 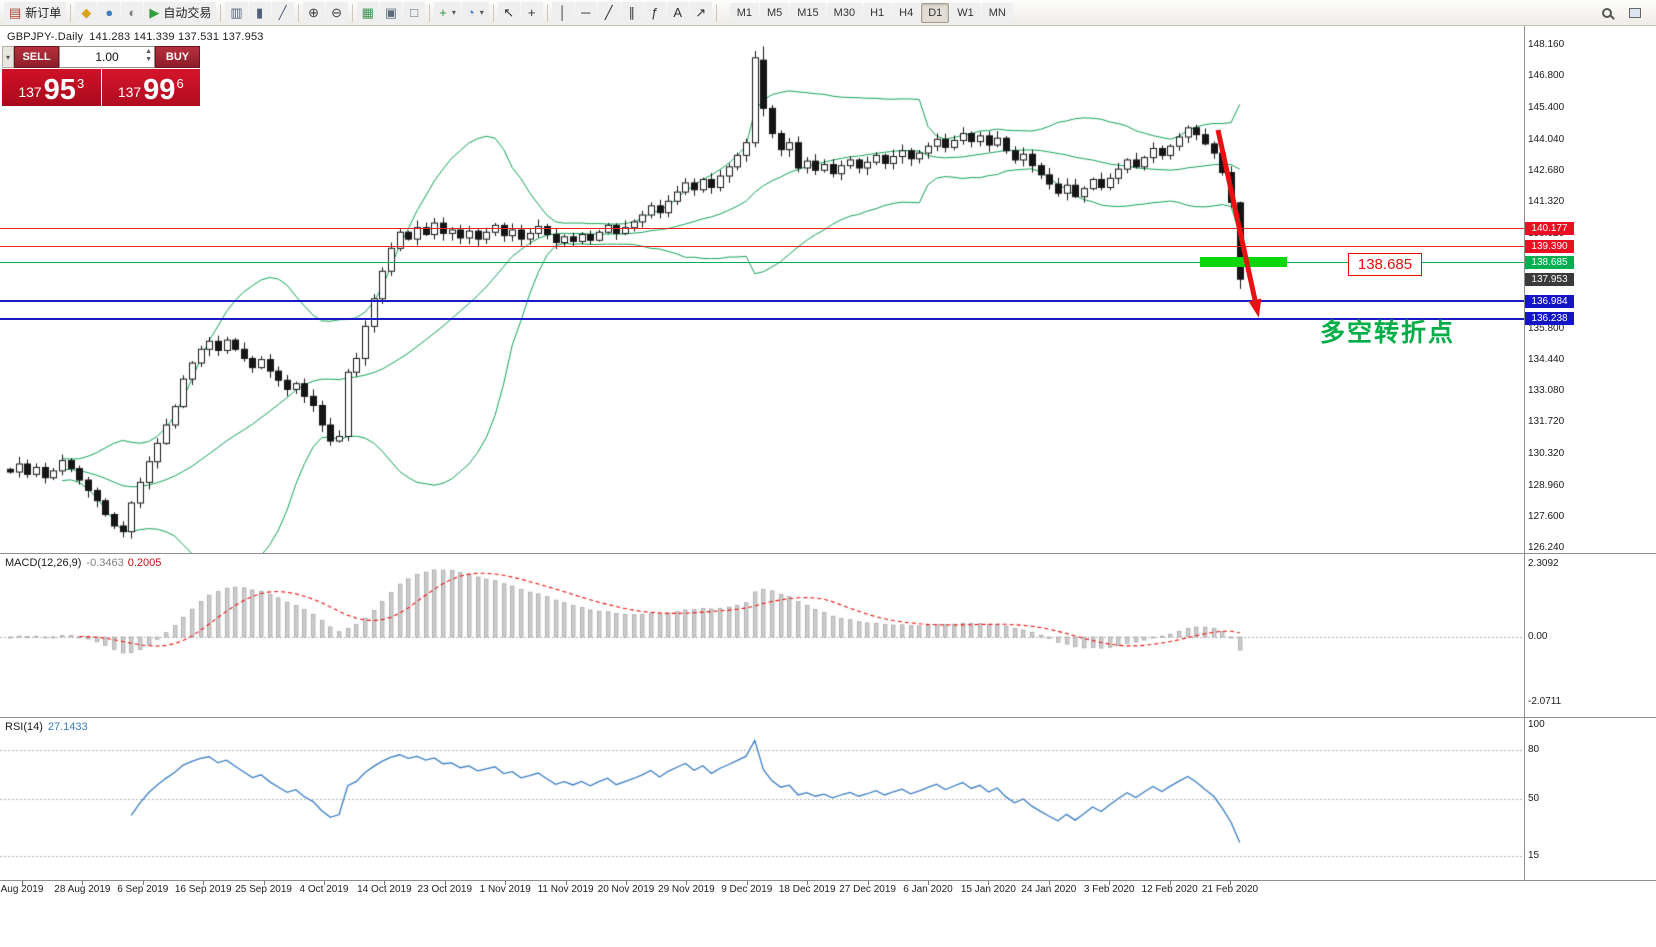 I want to click on tile-windows-button: ▦, so click(x=367, y=12).